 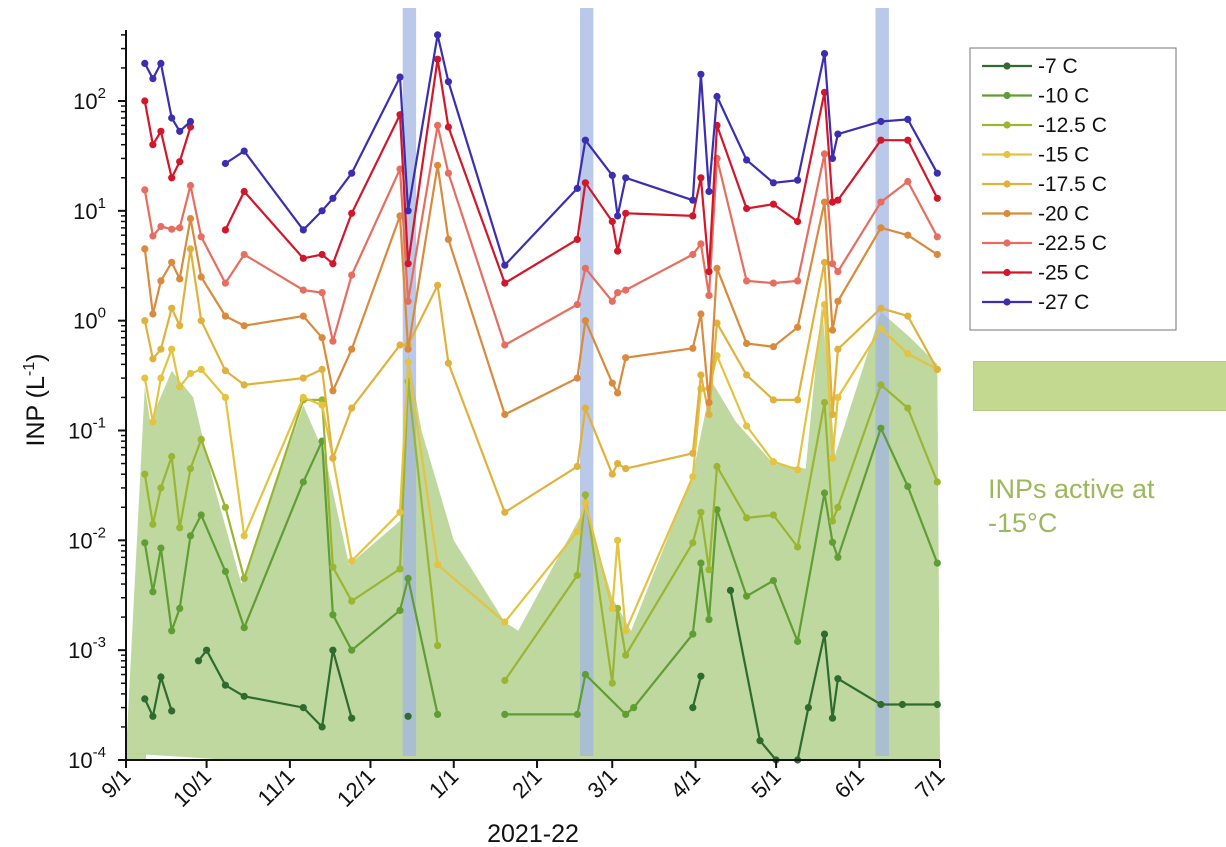 I want to click on legend-item: -12.5 C, so click(x=1044, y=125).